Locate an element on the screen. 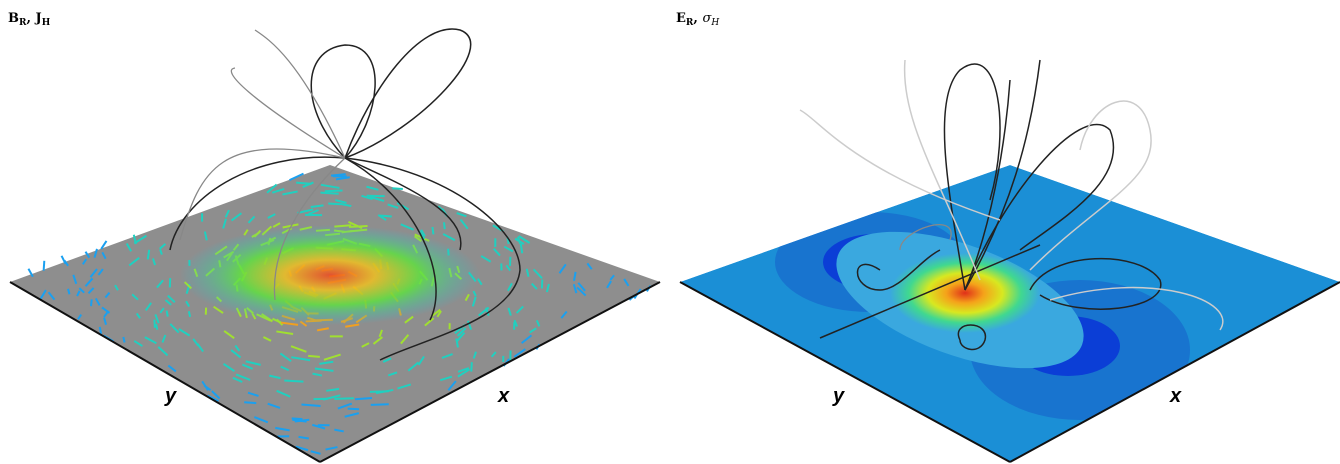 The image size is (1340, 464). axis-label: x is located at coordinates (1175, 396).